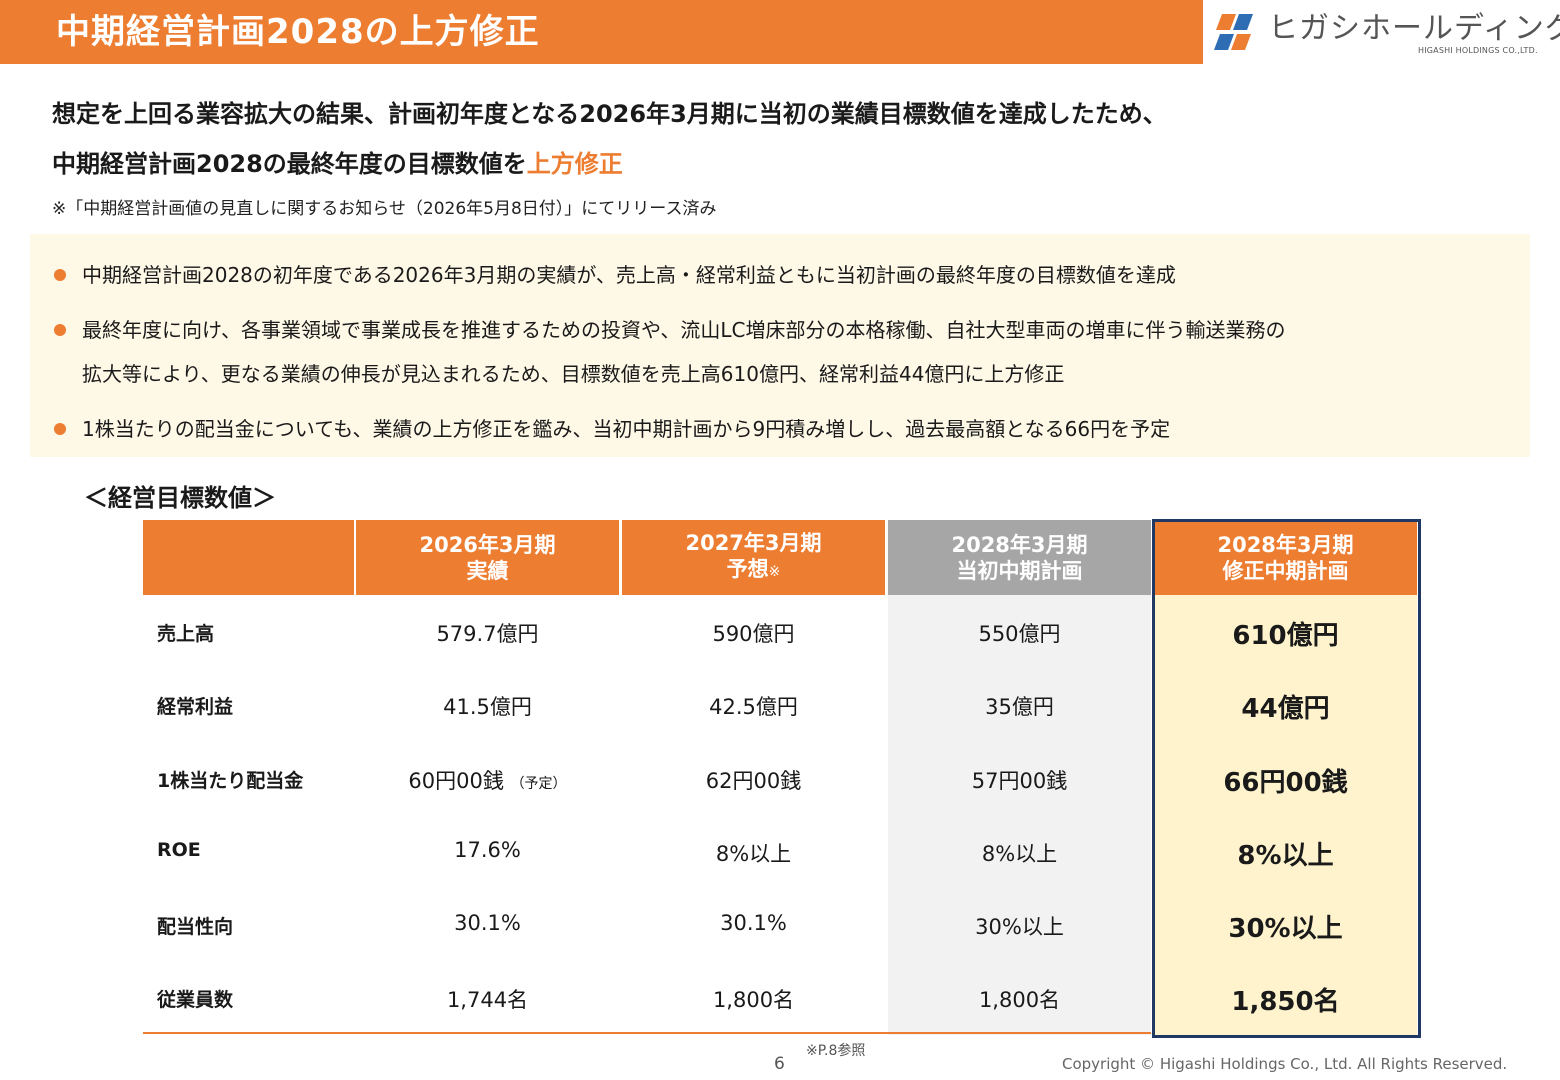  What do you see at coordinates (1019, 927) in the screenshot?
I see `cell-value: 30%以上` at bounding box center [1019, 927].